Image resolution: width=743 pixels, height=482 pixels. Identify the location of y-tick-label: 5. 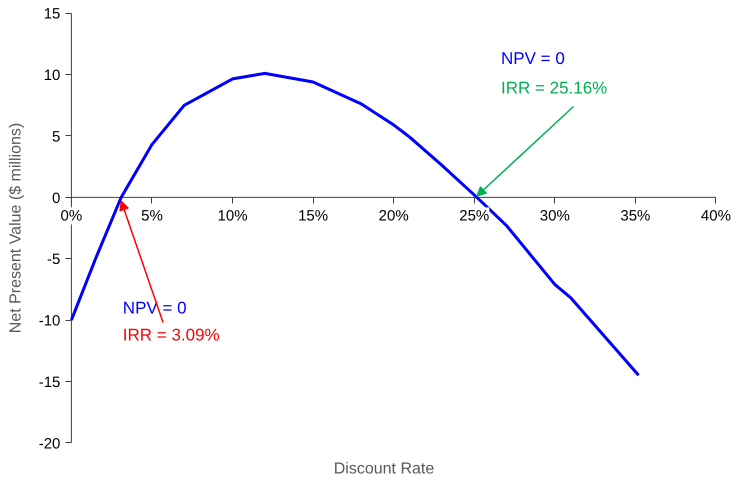
(56, 137).